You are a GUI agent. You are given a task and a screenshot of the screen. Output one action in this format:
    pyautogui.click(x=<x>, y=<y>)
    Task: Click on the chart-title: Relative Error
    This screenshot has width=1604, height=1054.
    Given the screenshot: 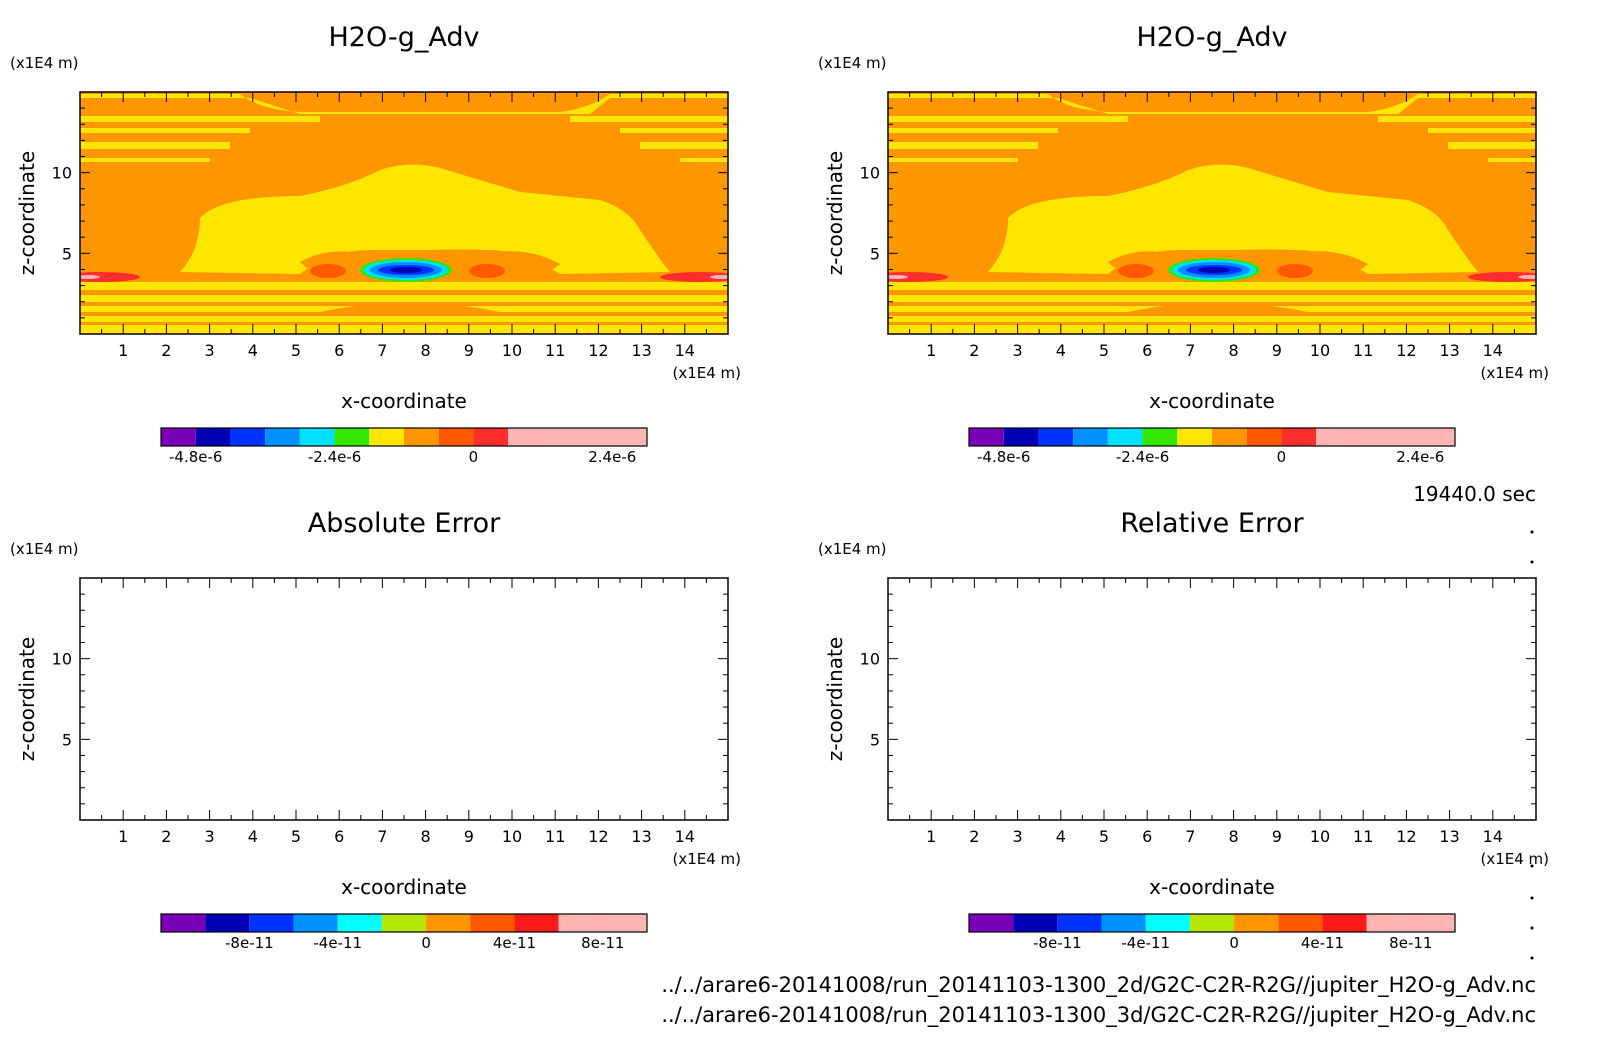 What is the action you would take?
    pyautogui.click(x=1212, y=523)
    